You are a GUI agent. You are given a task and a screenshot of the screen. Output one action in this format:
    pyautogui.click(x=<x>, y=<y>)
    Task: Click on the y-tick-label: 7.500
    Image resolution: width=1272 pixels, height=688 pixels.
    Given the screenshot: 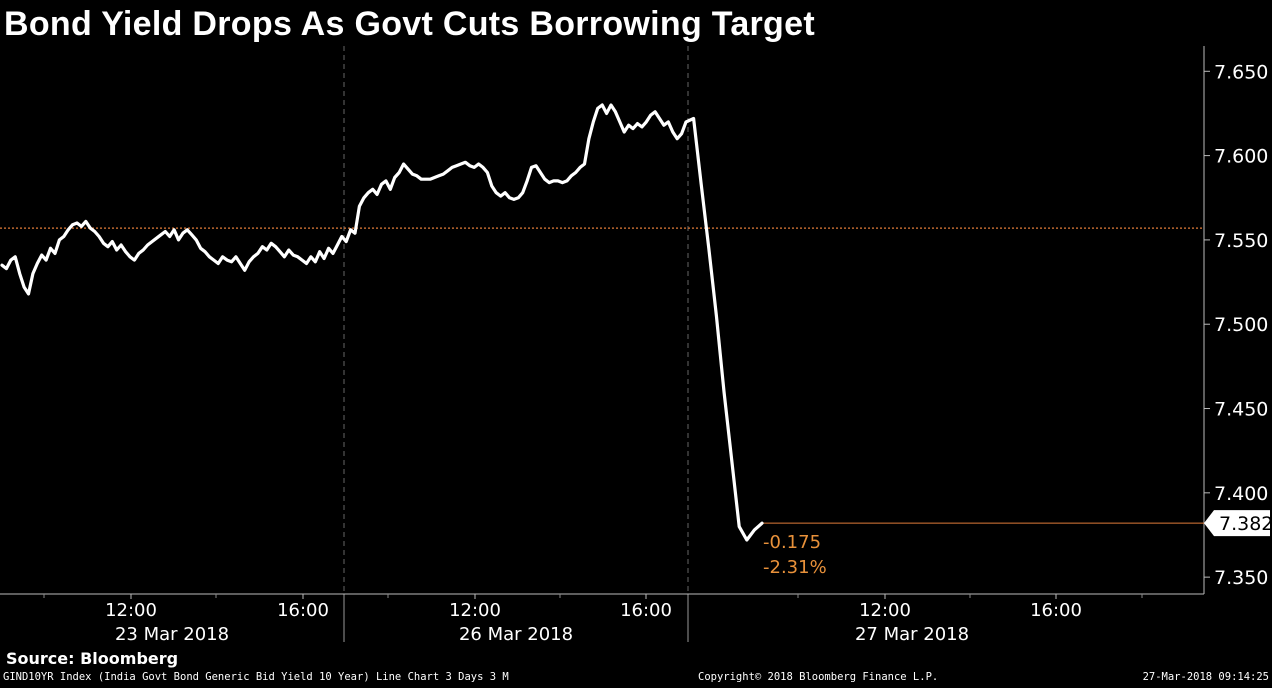 What is the action you would take?
    pyautogui.click(x=1241, y=325)
    